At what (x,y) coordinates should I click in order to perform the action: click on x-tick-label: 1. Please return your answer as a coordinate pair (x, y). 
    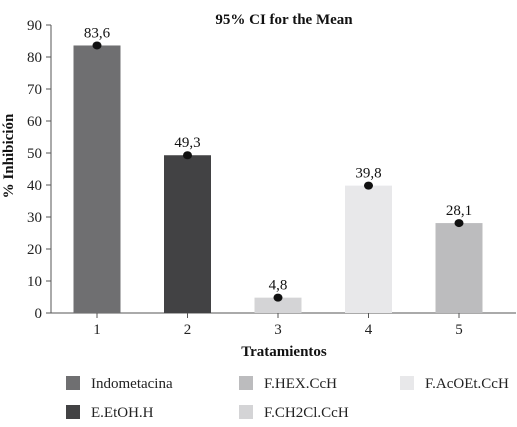
    Looking at the image, I should click on (97, 330).